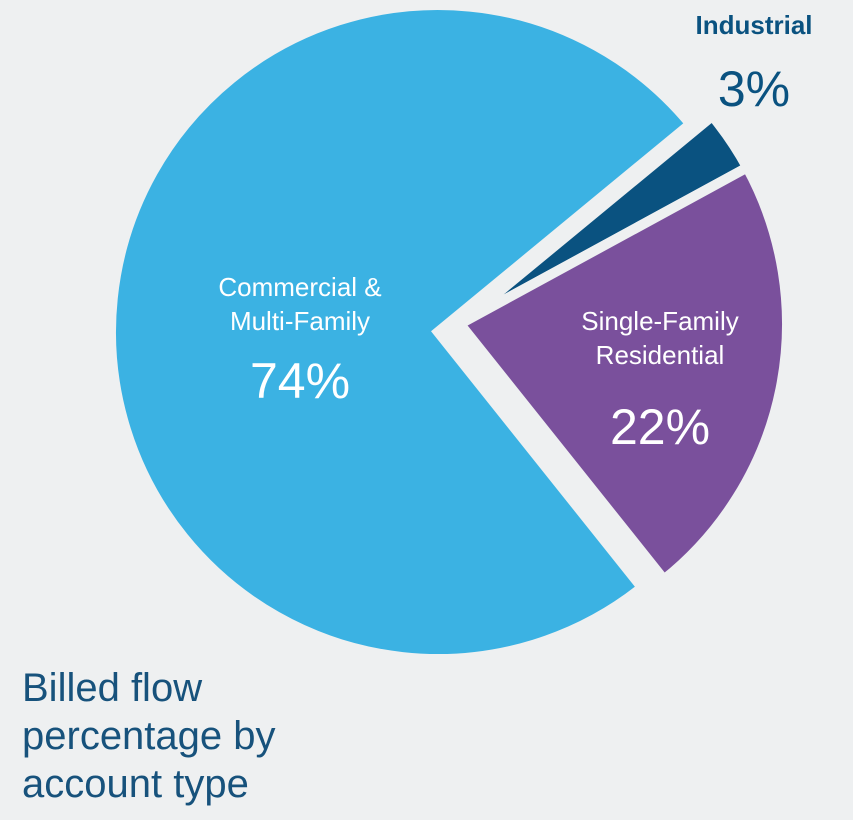  Describe the element at coordinates (300, 381) in the screenshot. I see `slice-value-commercial-multi-family: 74%` at that location.